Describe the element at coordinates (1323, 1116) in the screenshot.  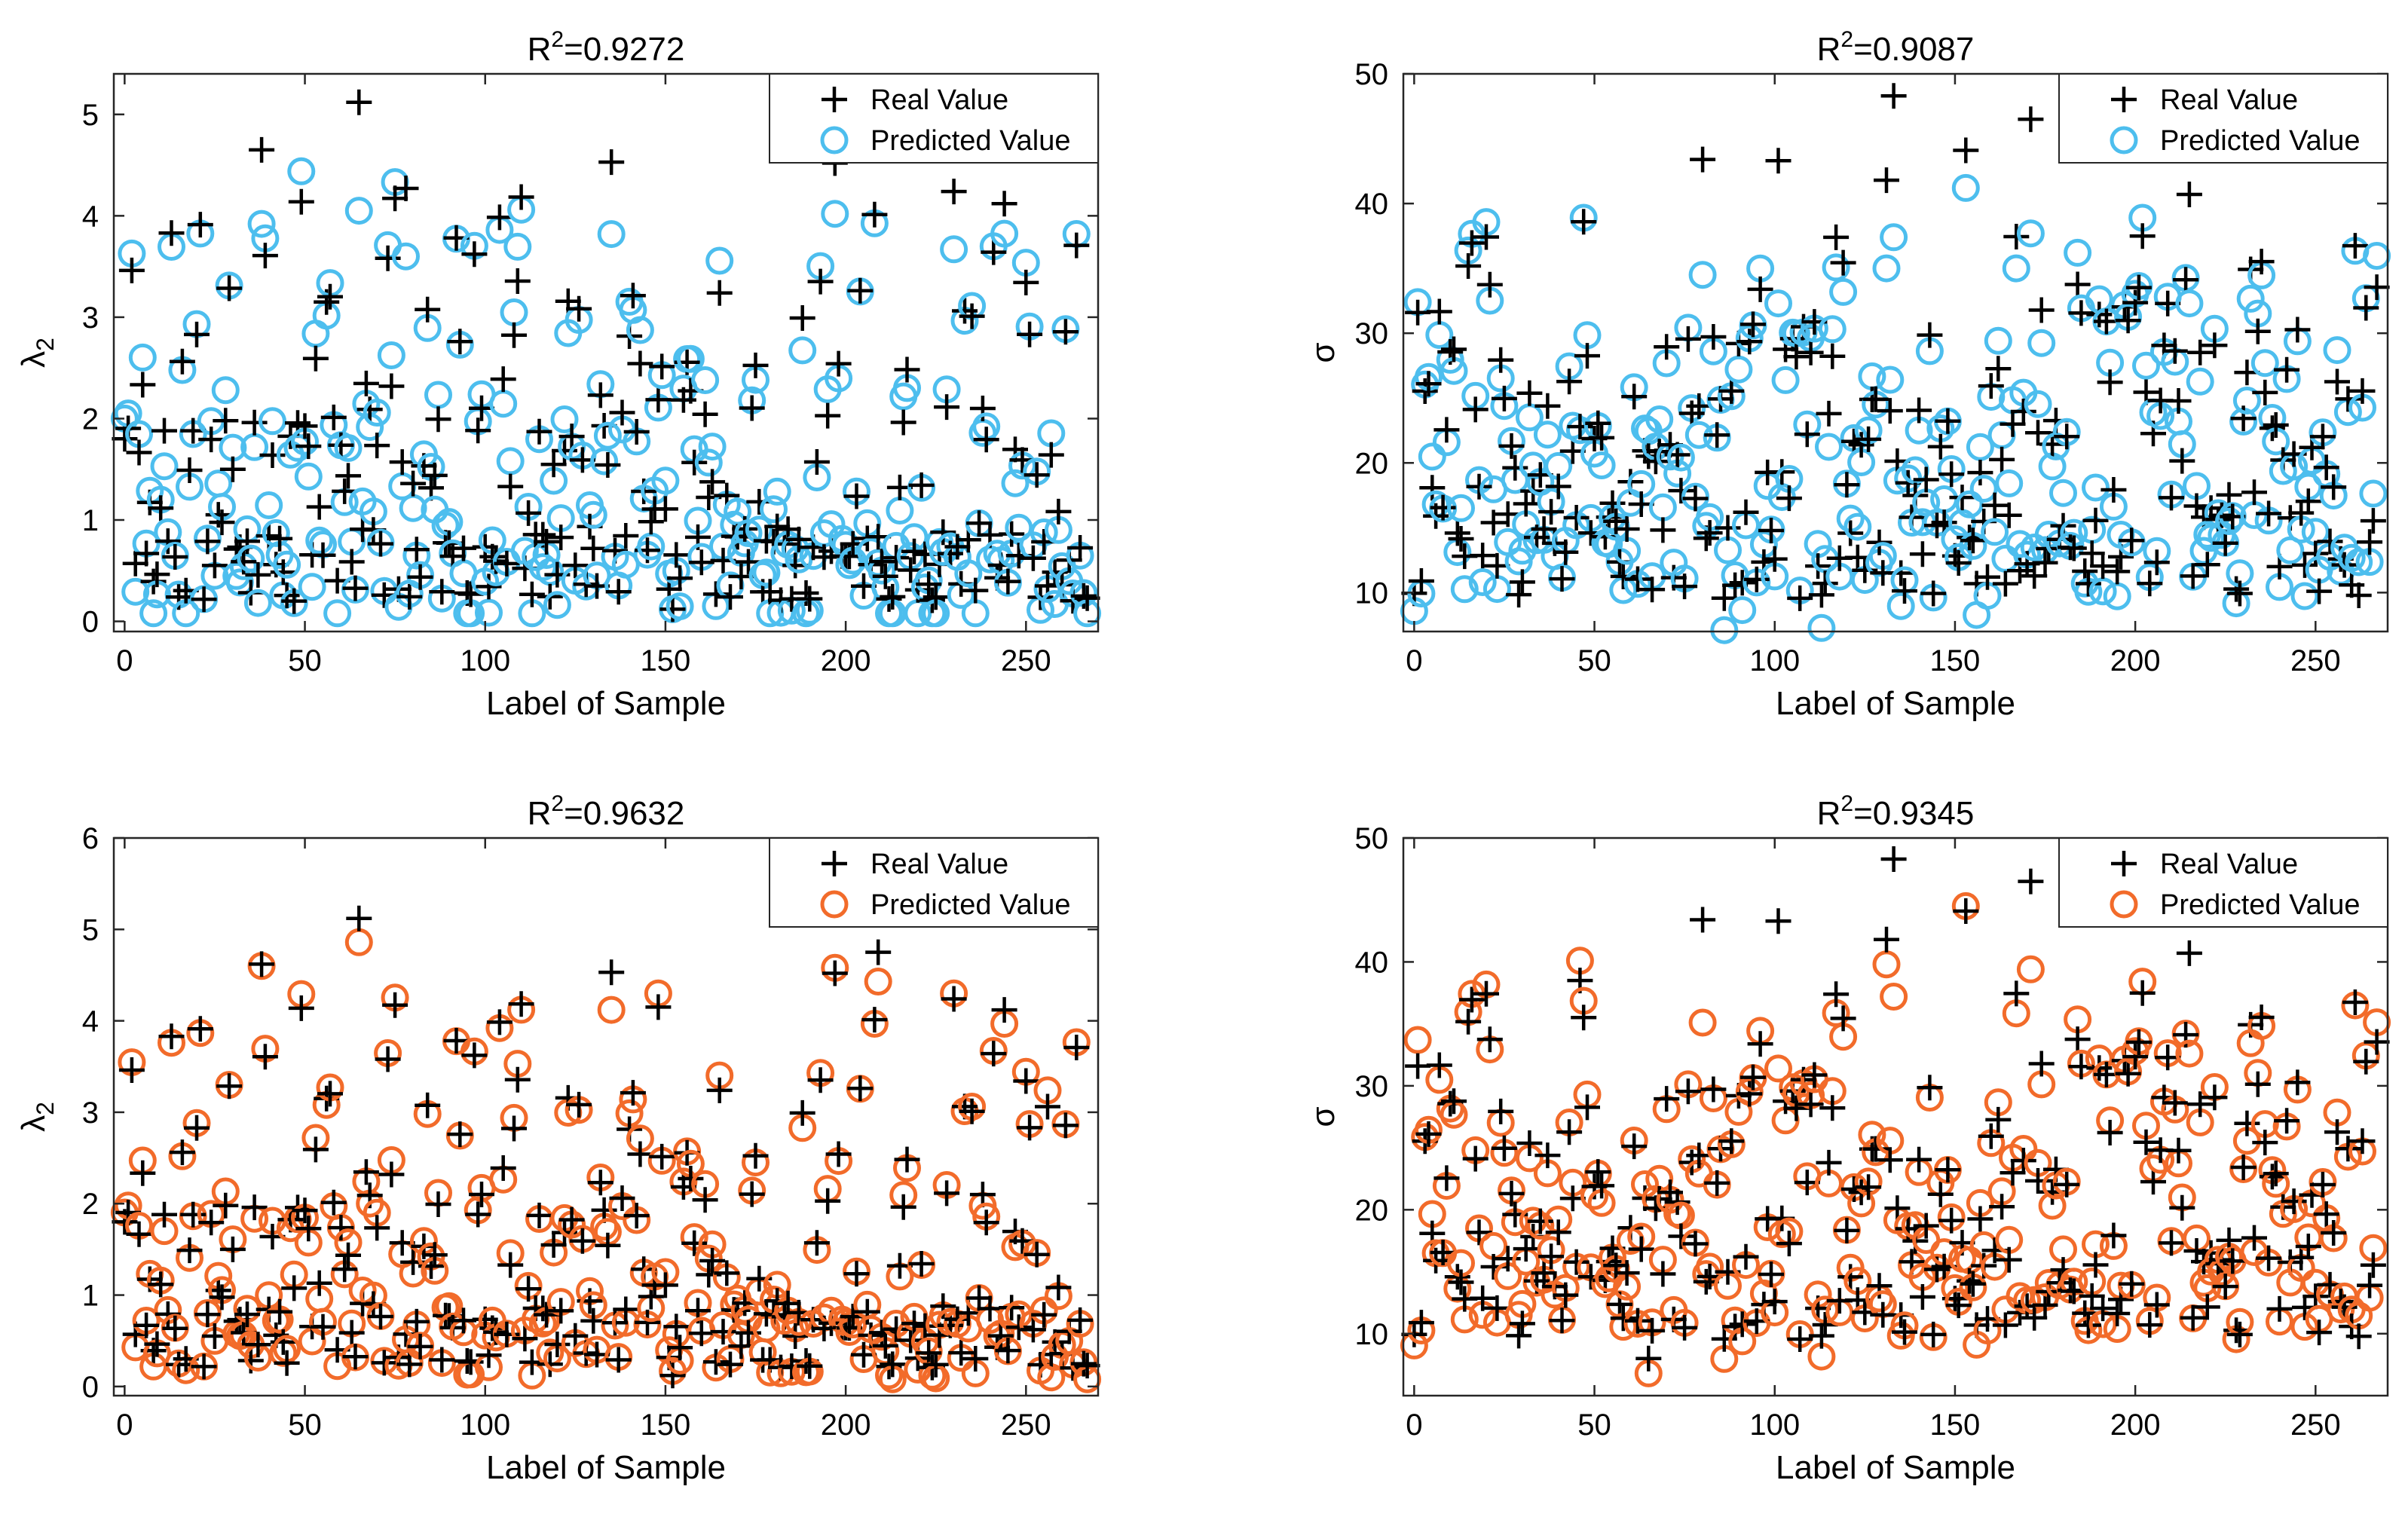
I see `y-axis-label-base: σ` at that location.